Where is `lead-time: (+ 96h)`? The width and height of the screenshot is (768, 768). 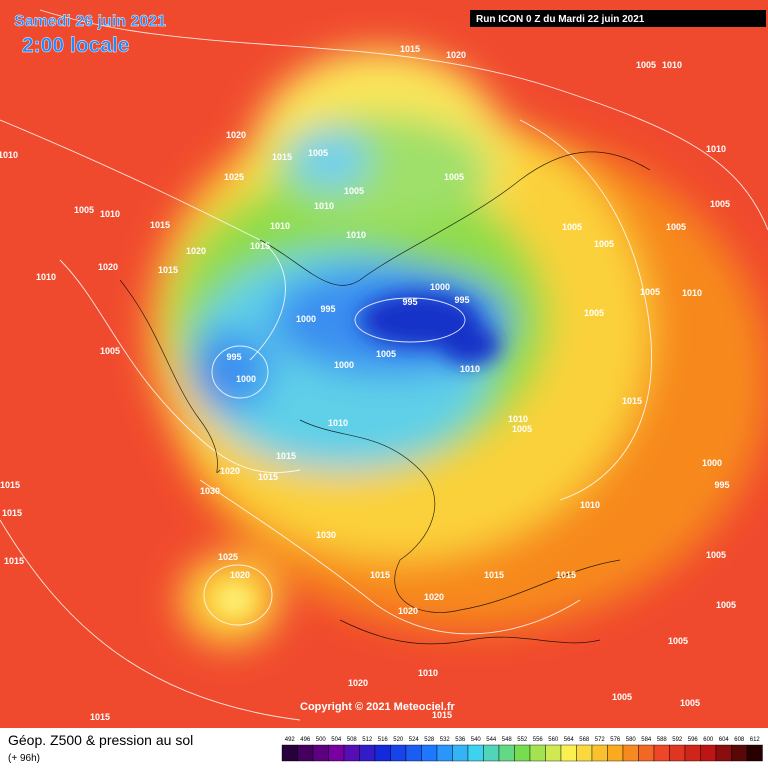
lead-time: (+ 96h) is located at coordinates (24, 758).